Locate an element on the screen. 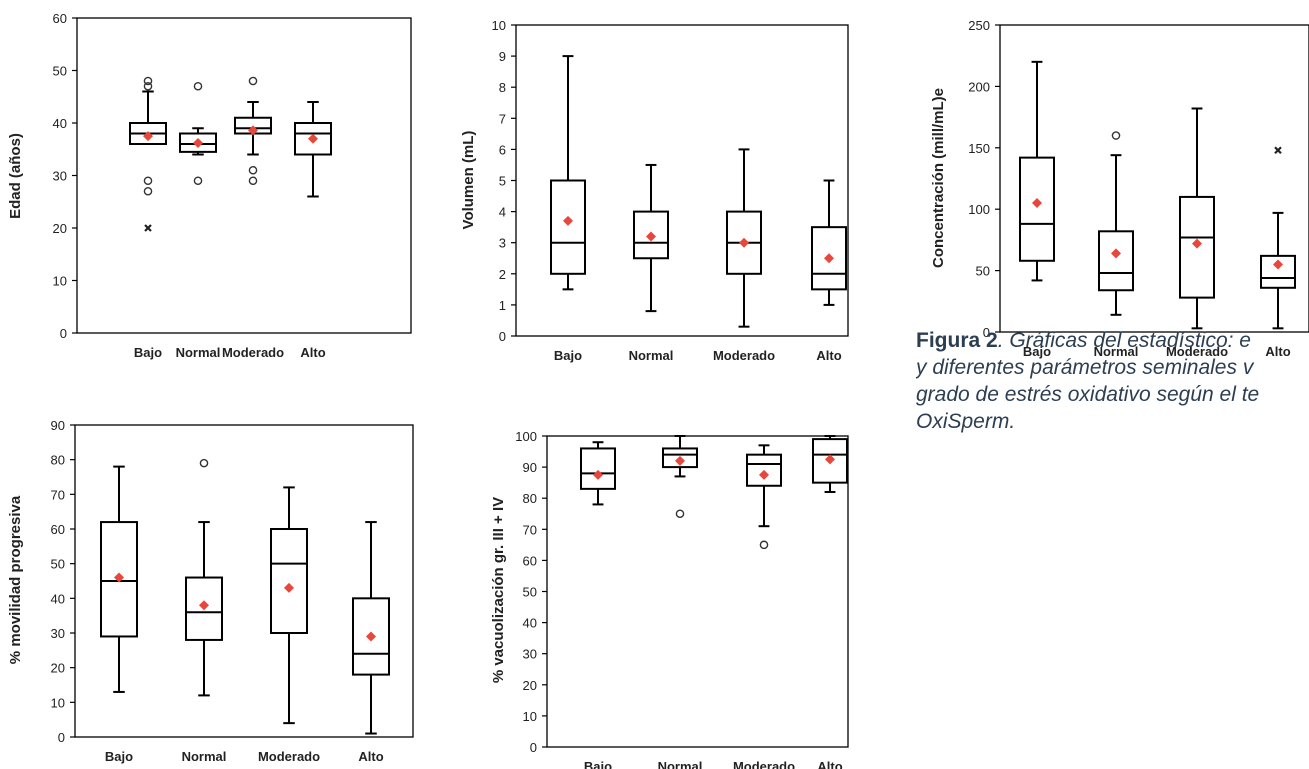 The width and height of the screenshot is (1309, 769). y-tick-label: 250 is located at coordinates (979, 25).